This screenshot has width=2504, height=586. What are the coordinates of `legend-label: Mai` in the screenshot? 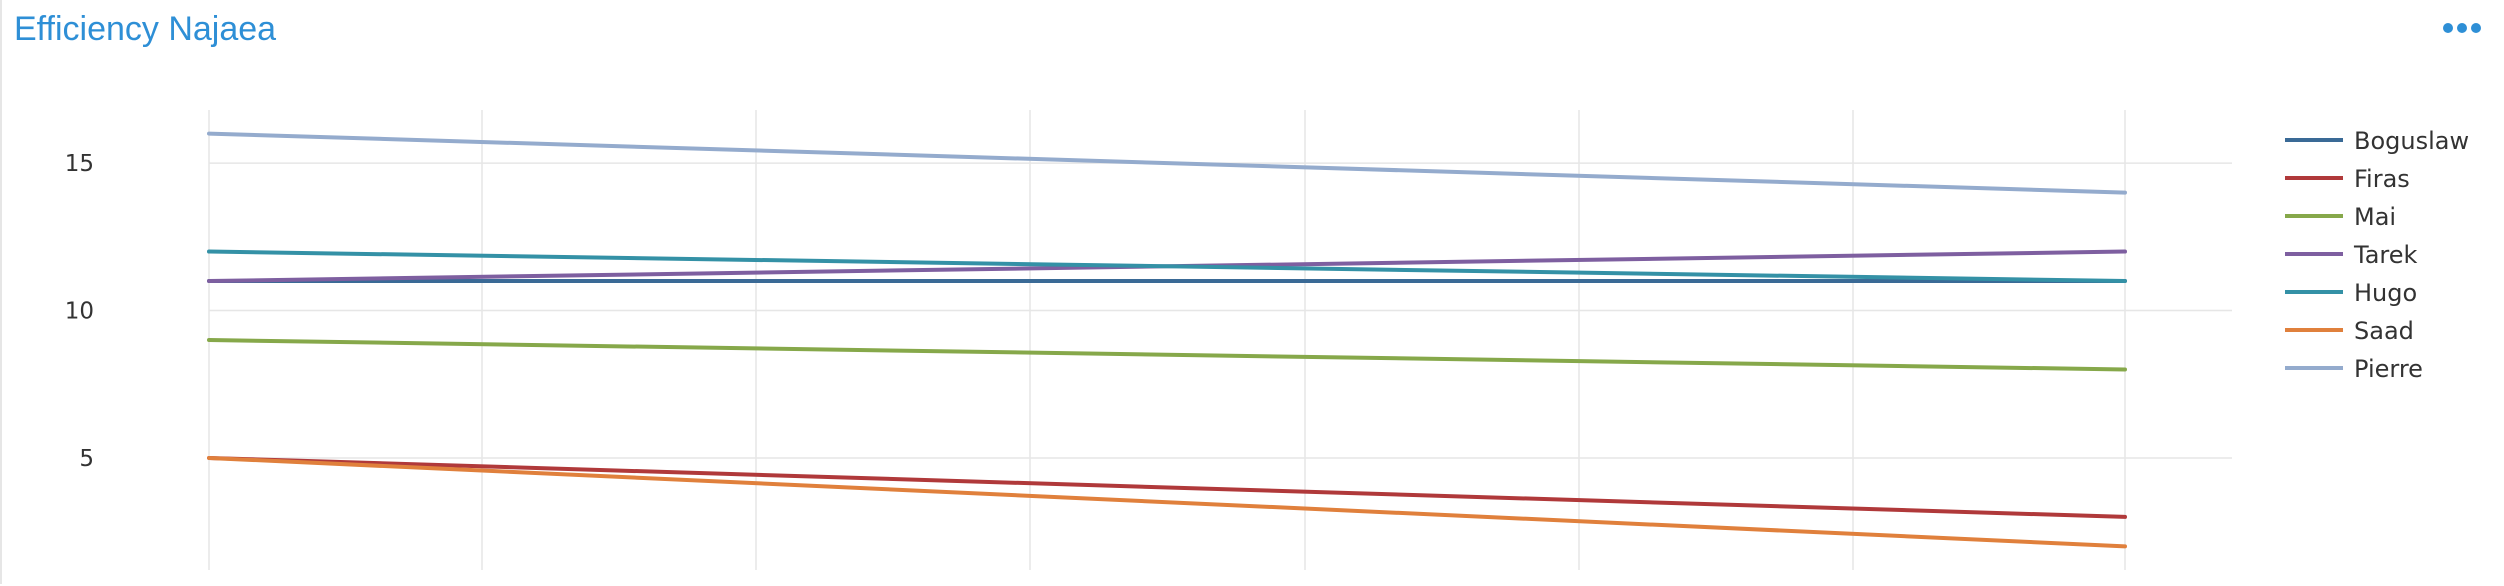 It's located at (2375, 217).